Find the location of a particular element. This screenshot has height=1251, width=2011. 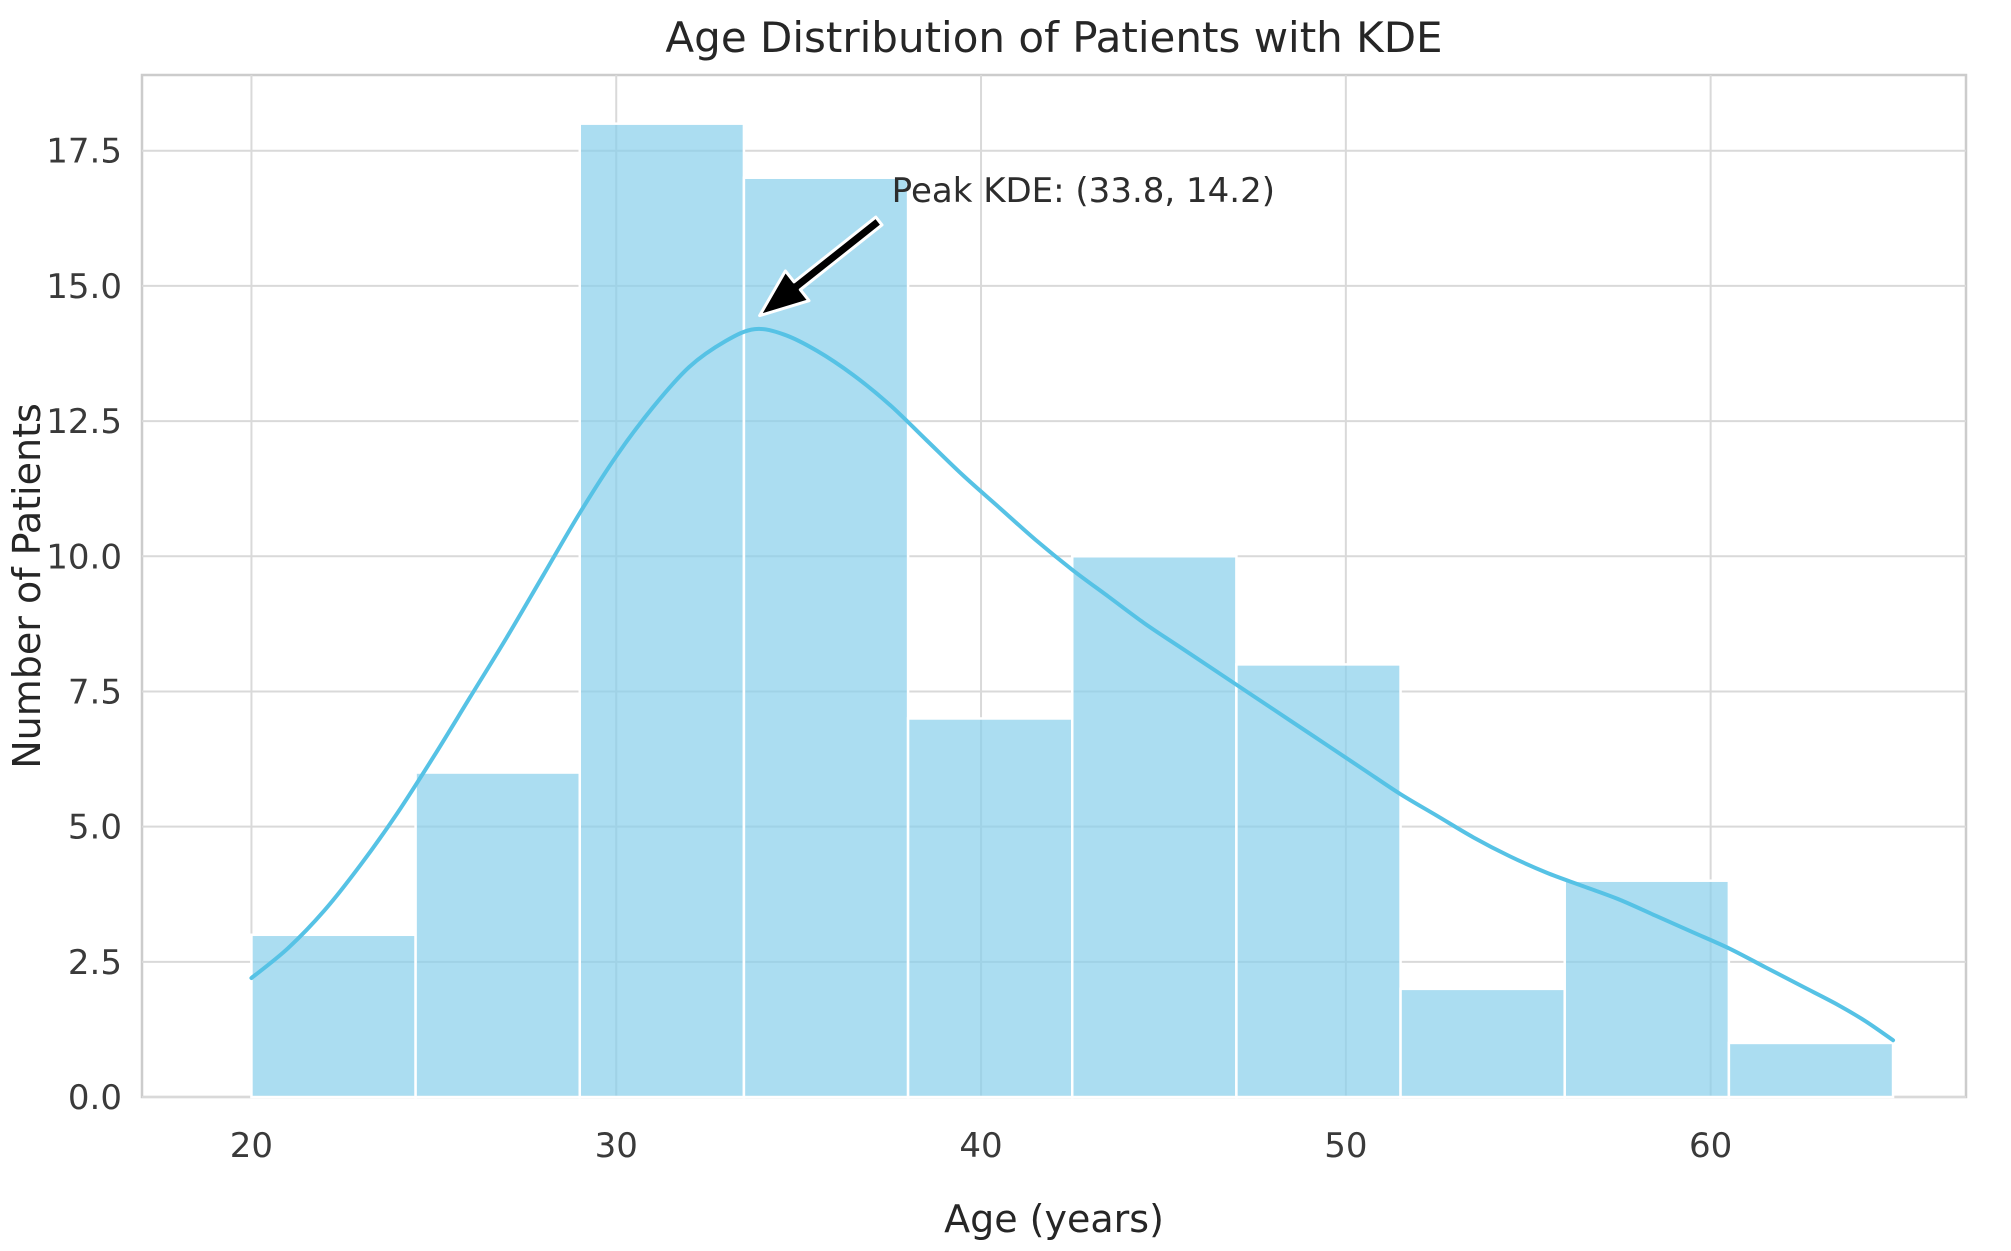

x-tick-label: 50 is located at coordinates (1345, 1146).